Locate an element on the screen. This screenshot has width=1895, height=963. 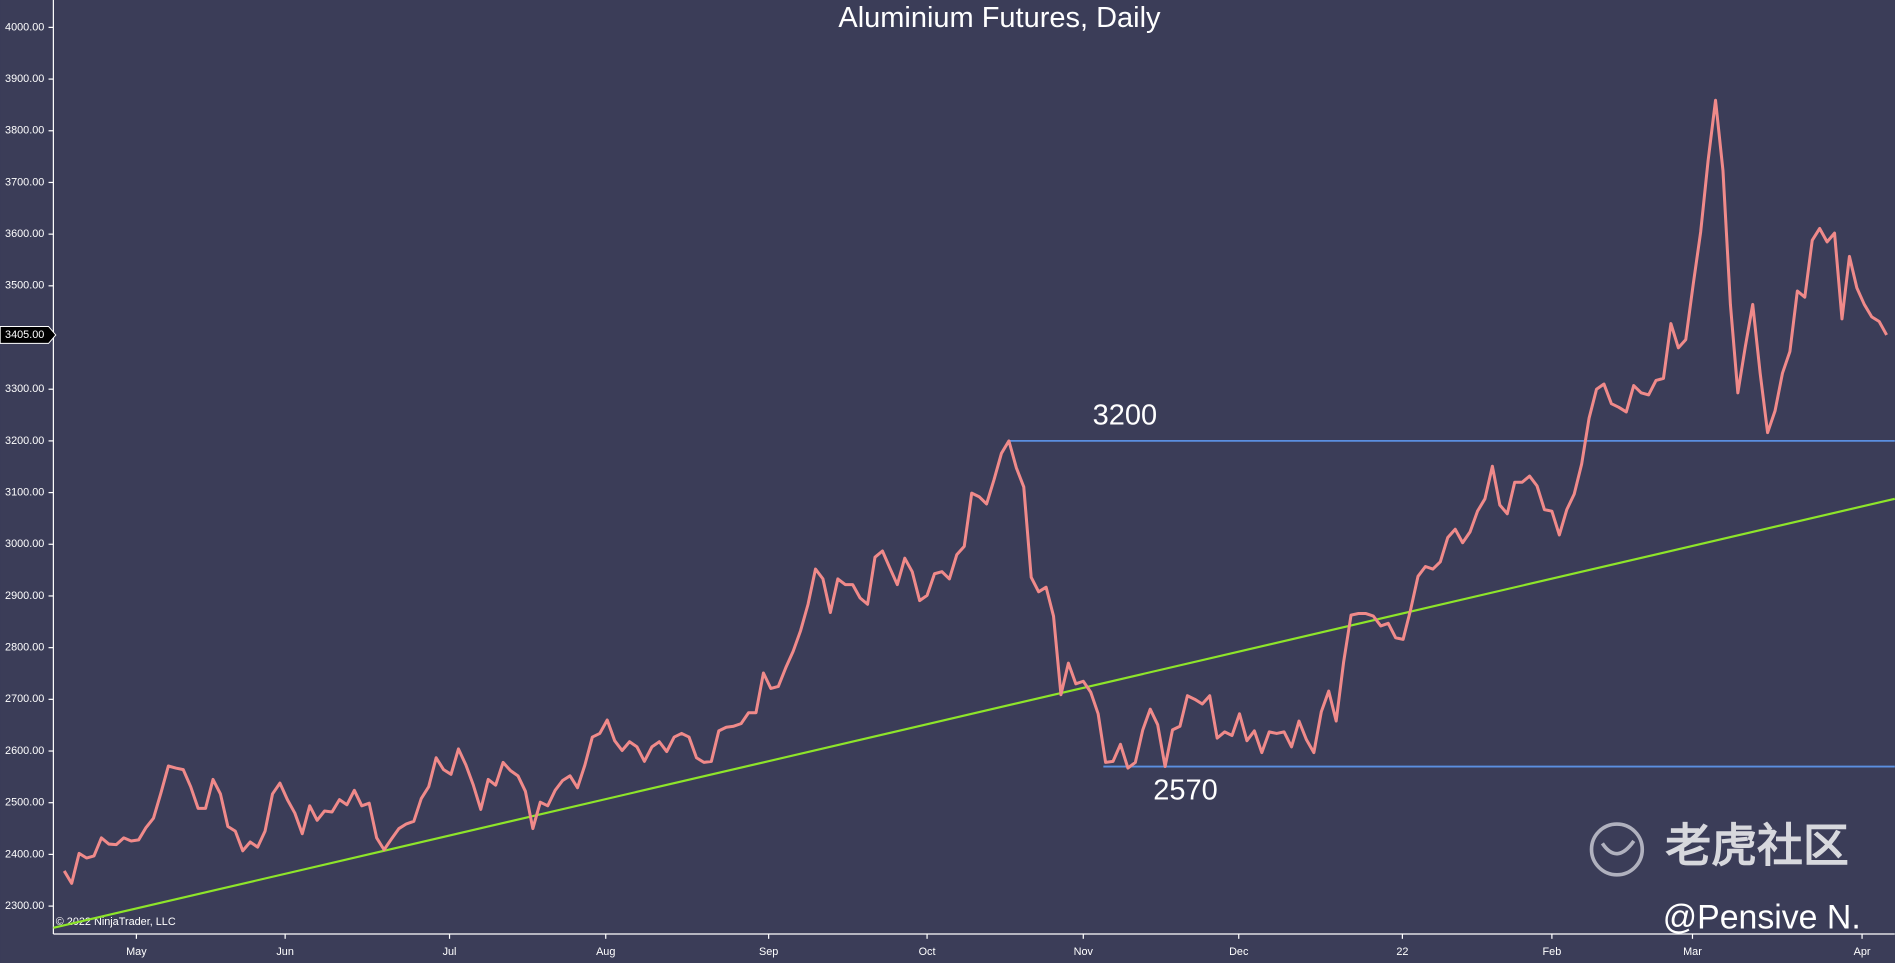
x-tick-label: 22 is located at coordinates (1402, 952).